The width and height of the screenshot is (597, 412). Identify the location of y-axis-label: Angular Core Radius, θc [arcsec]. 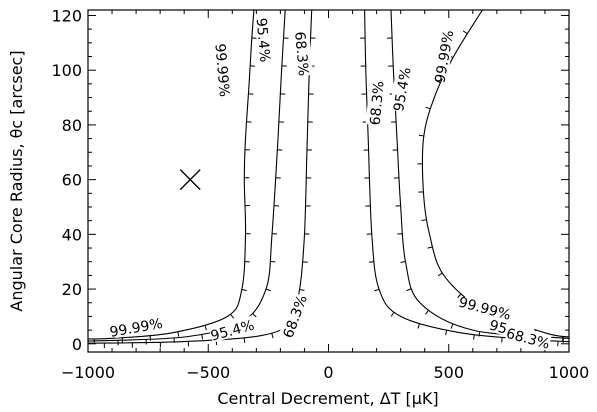
(16, 180).